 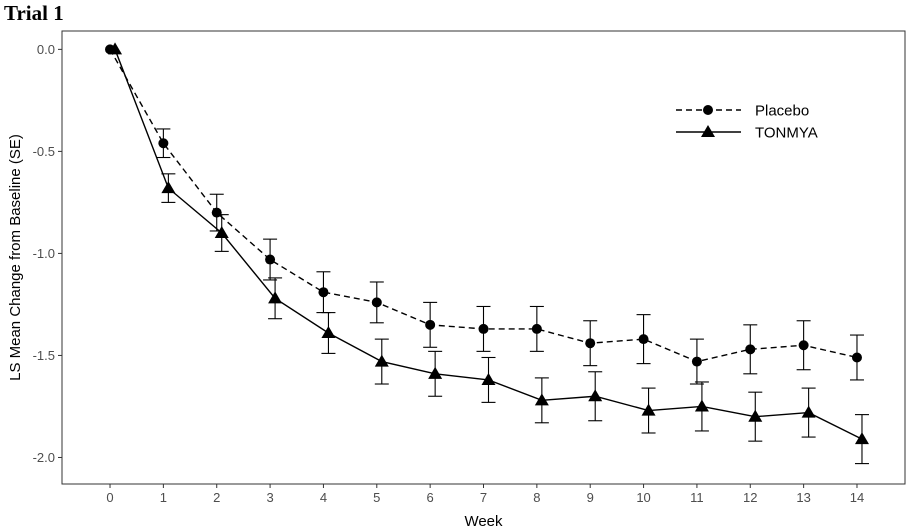 What do you see at coordinates (708, 110) in the screenshot?
I see `legend-key-marker-placebo` at bounding box center [708, 110].